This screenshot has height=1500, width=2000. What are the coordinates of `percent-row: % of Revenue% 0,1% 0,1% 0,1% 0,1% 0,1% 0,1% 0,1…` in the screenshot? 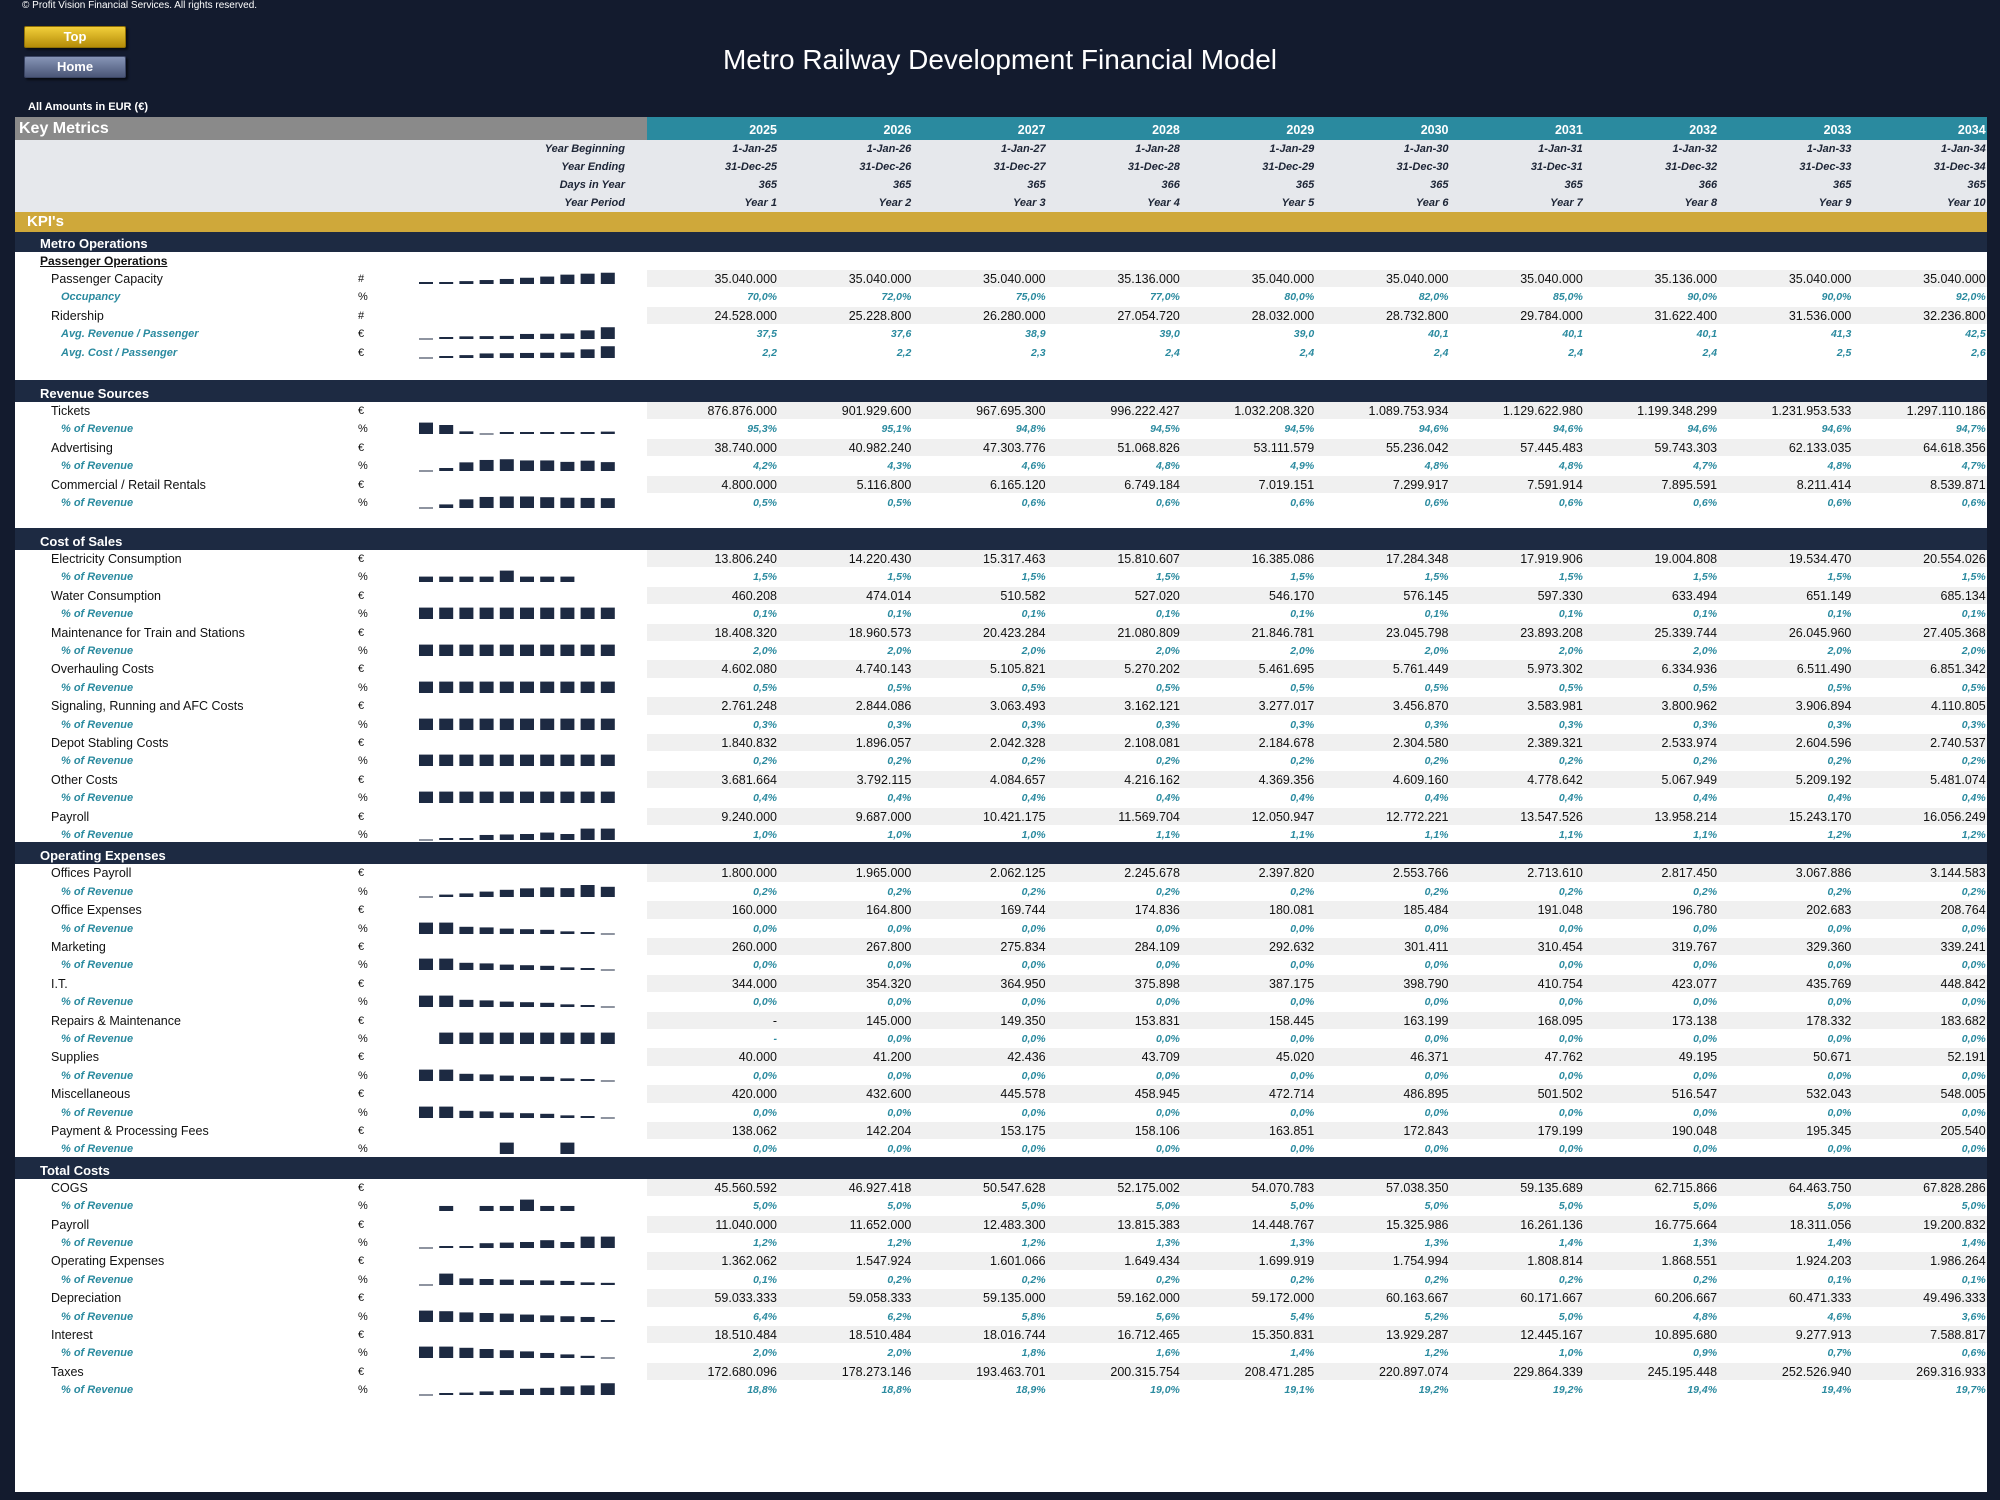 It's located at (1001, 614).